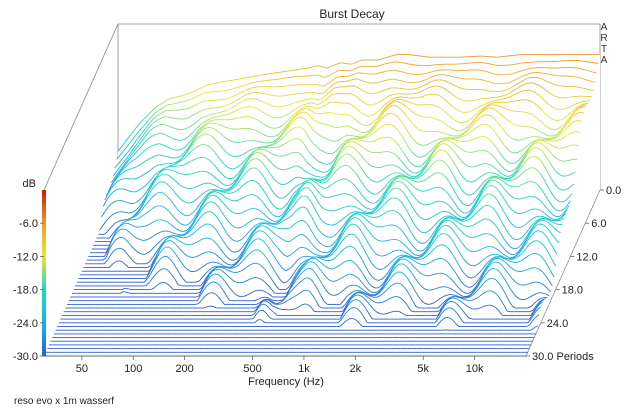  I want to click on x-tick-label: 500, so click(252, 369).